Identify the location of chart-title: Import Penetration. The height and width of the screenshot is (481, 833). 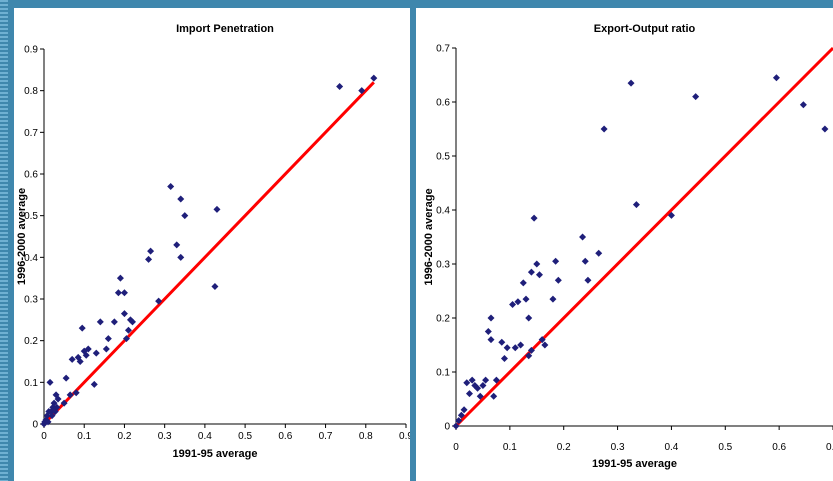
(225, 29).